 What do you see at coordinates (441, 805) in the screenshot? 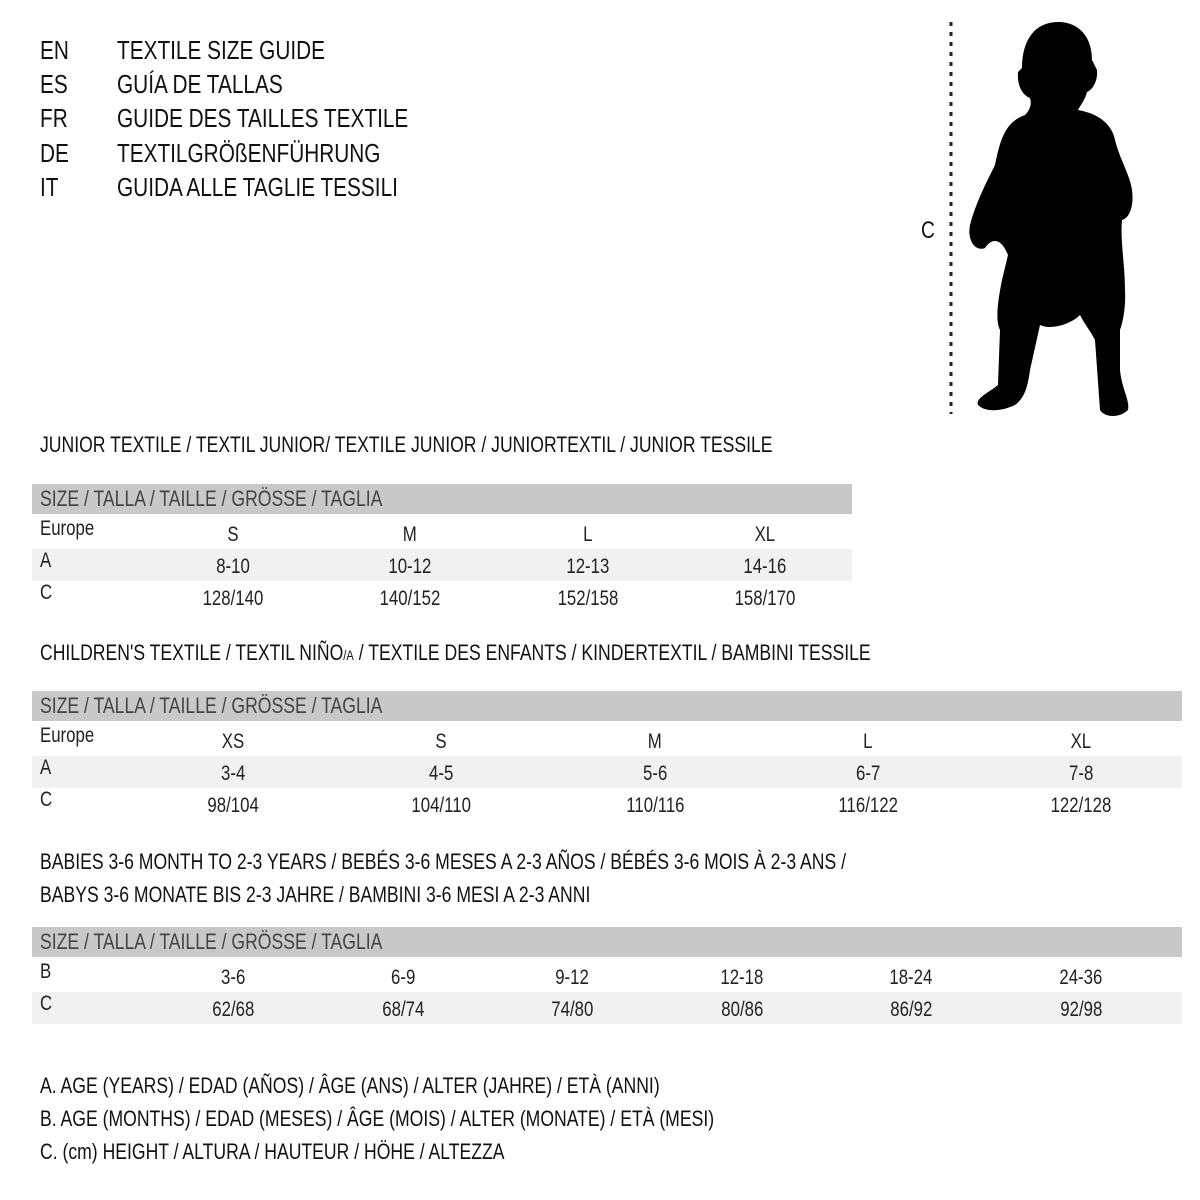
I see `table-cell: 104/110` at bounding box center [441, 805].